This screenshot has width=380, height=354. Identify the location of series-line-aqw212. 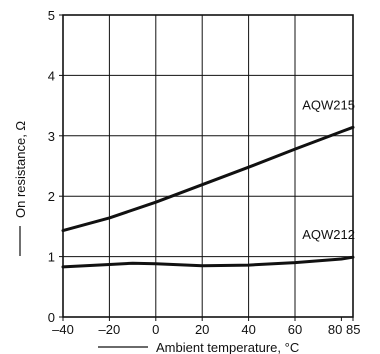
(208, 262).